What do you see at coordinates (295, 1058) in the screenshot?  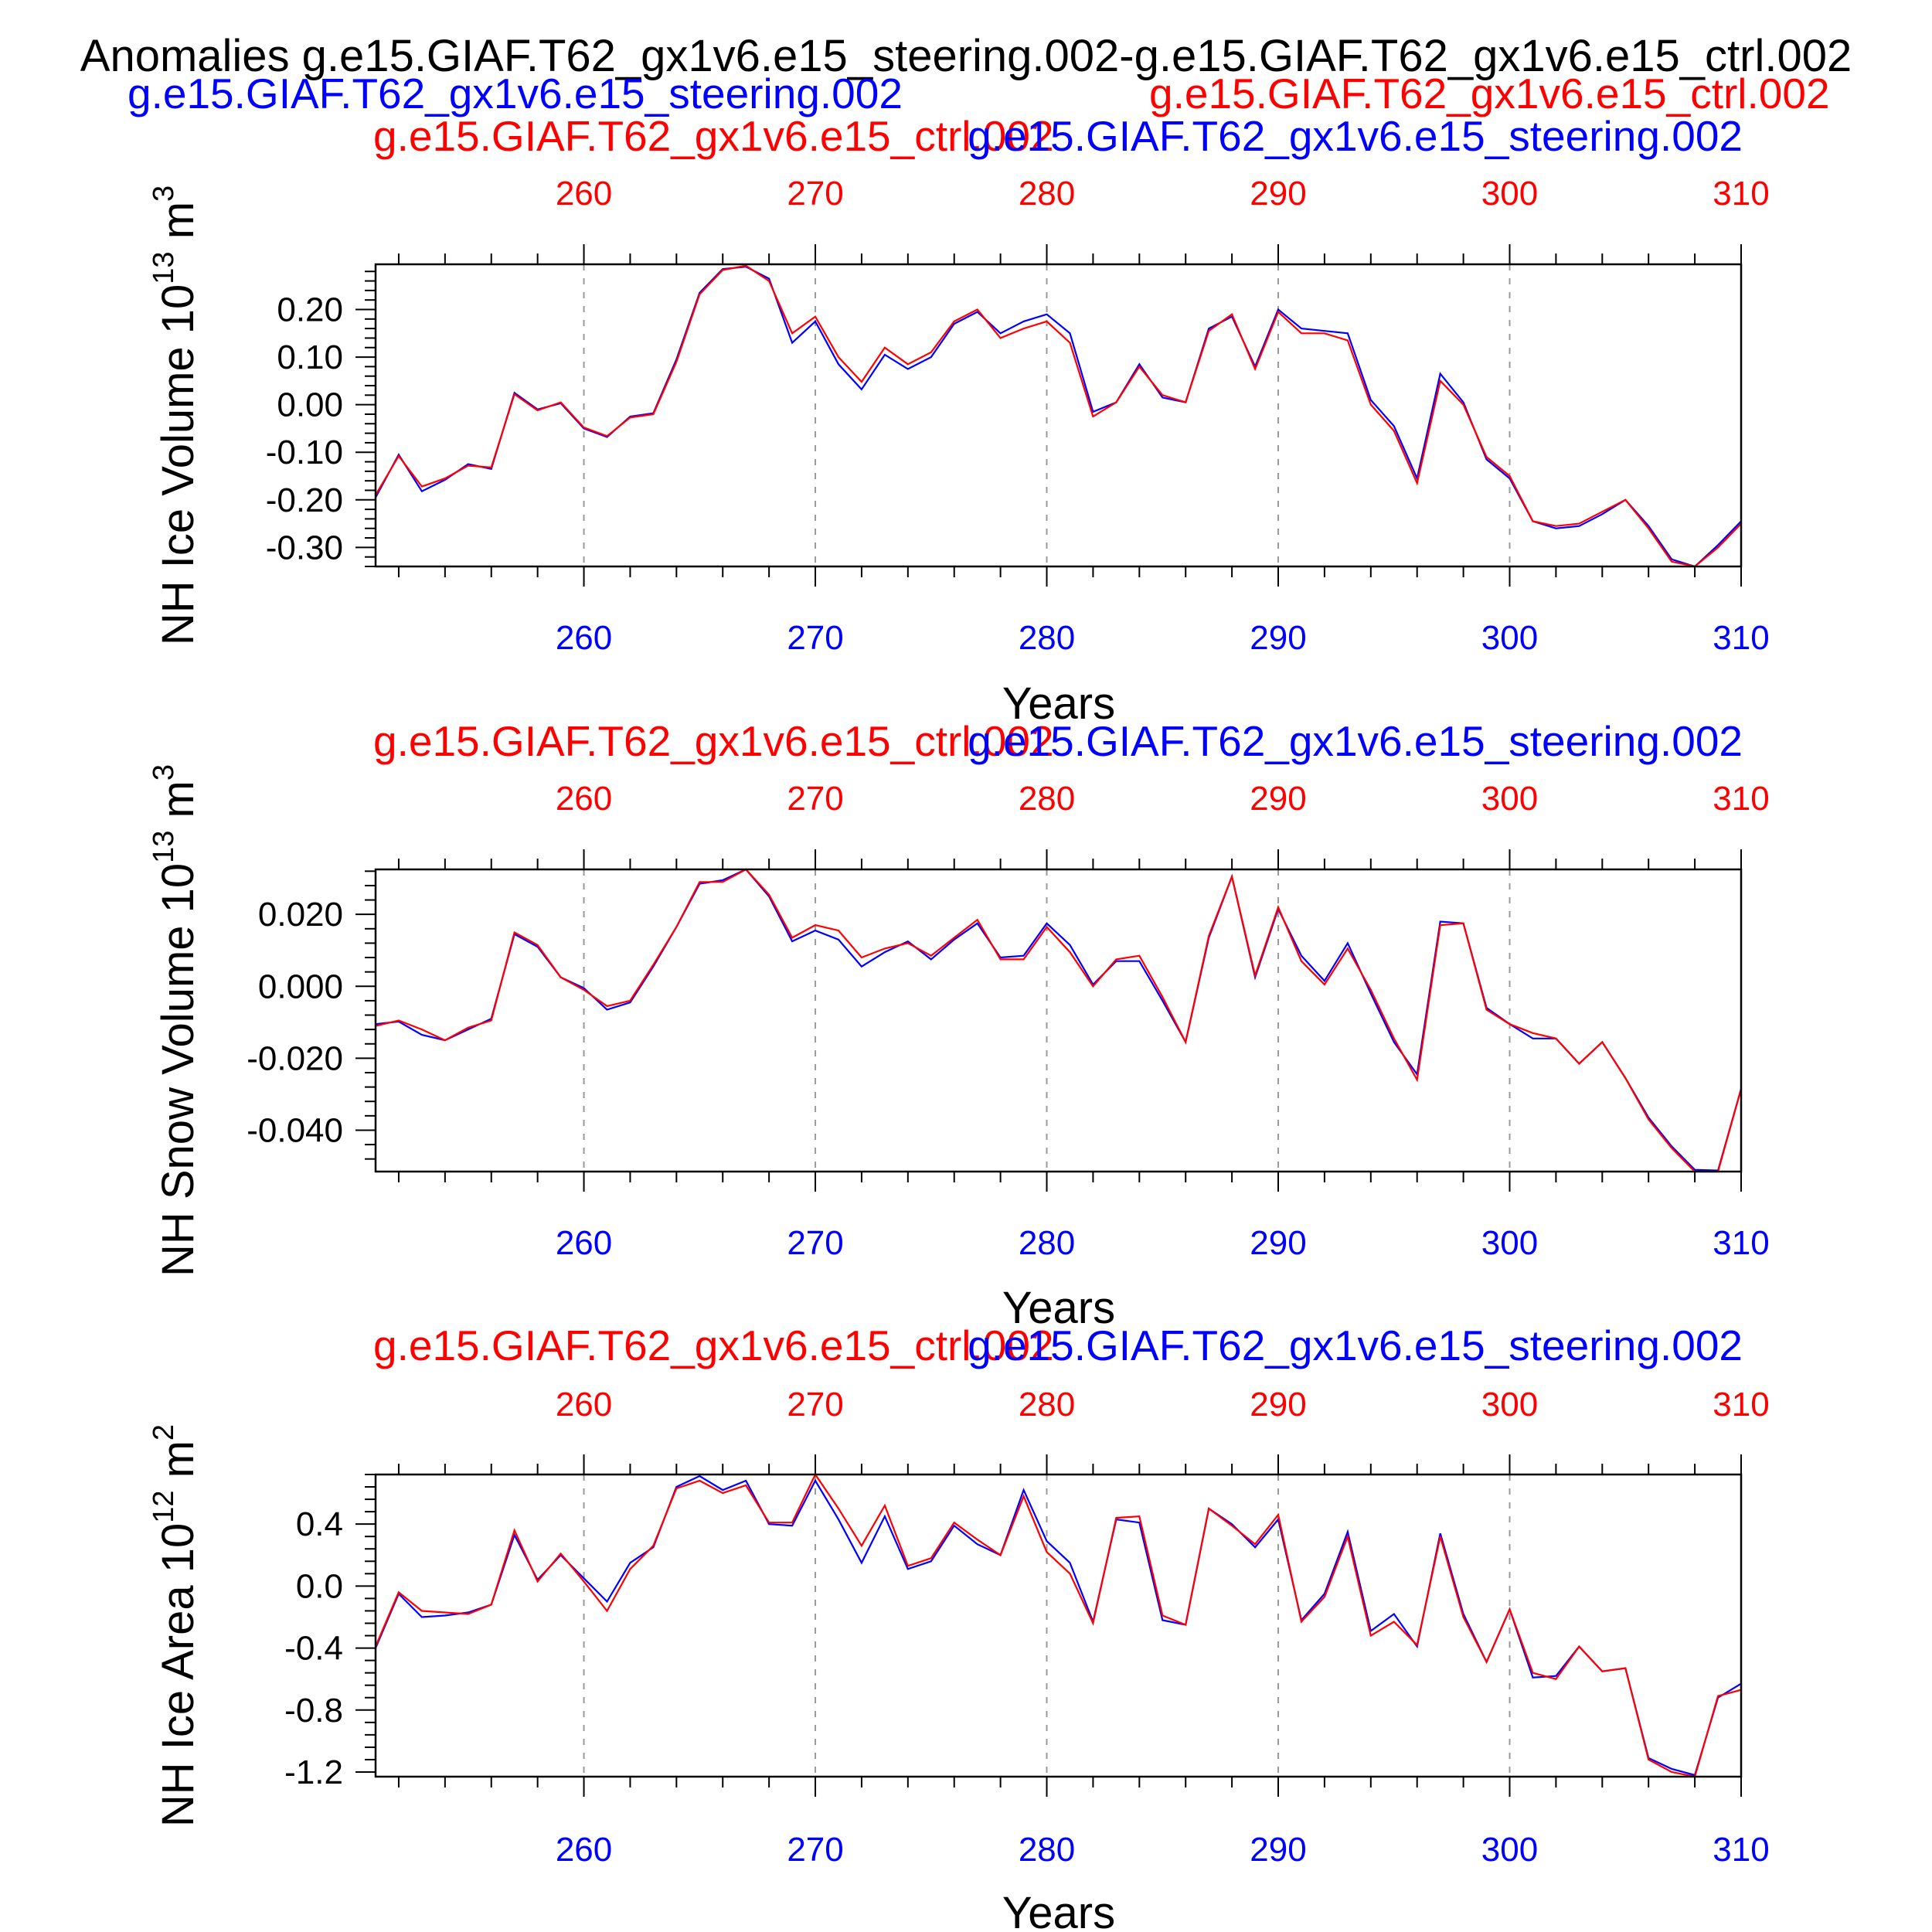 I see `y-tick-label: -0.020` at bounding box center [295, 1058].